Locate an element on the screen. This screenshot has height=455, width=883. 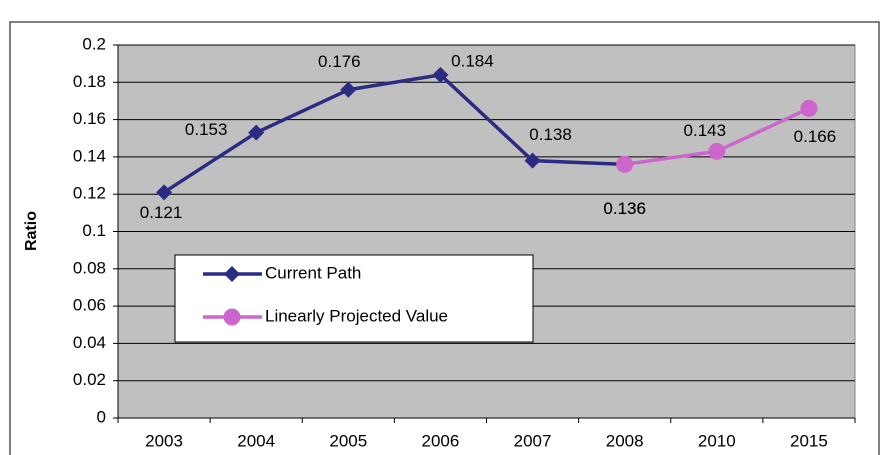
data-label: 0.143 is located at coordinates (705, 130).